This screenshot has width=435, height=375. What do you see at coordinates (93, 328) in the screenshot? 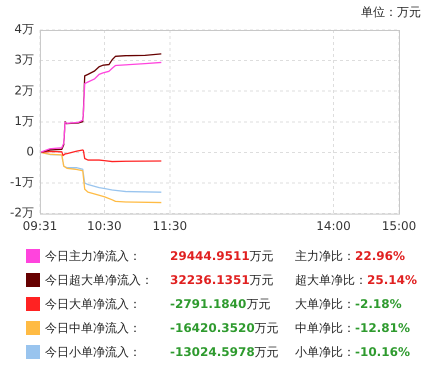
I see `legend-label: 今日中单净流入：` at bounding box center [93, 328].